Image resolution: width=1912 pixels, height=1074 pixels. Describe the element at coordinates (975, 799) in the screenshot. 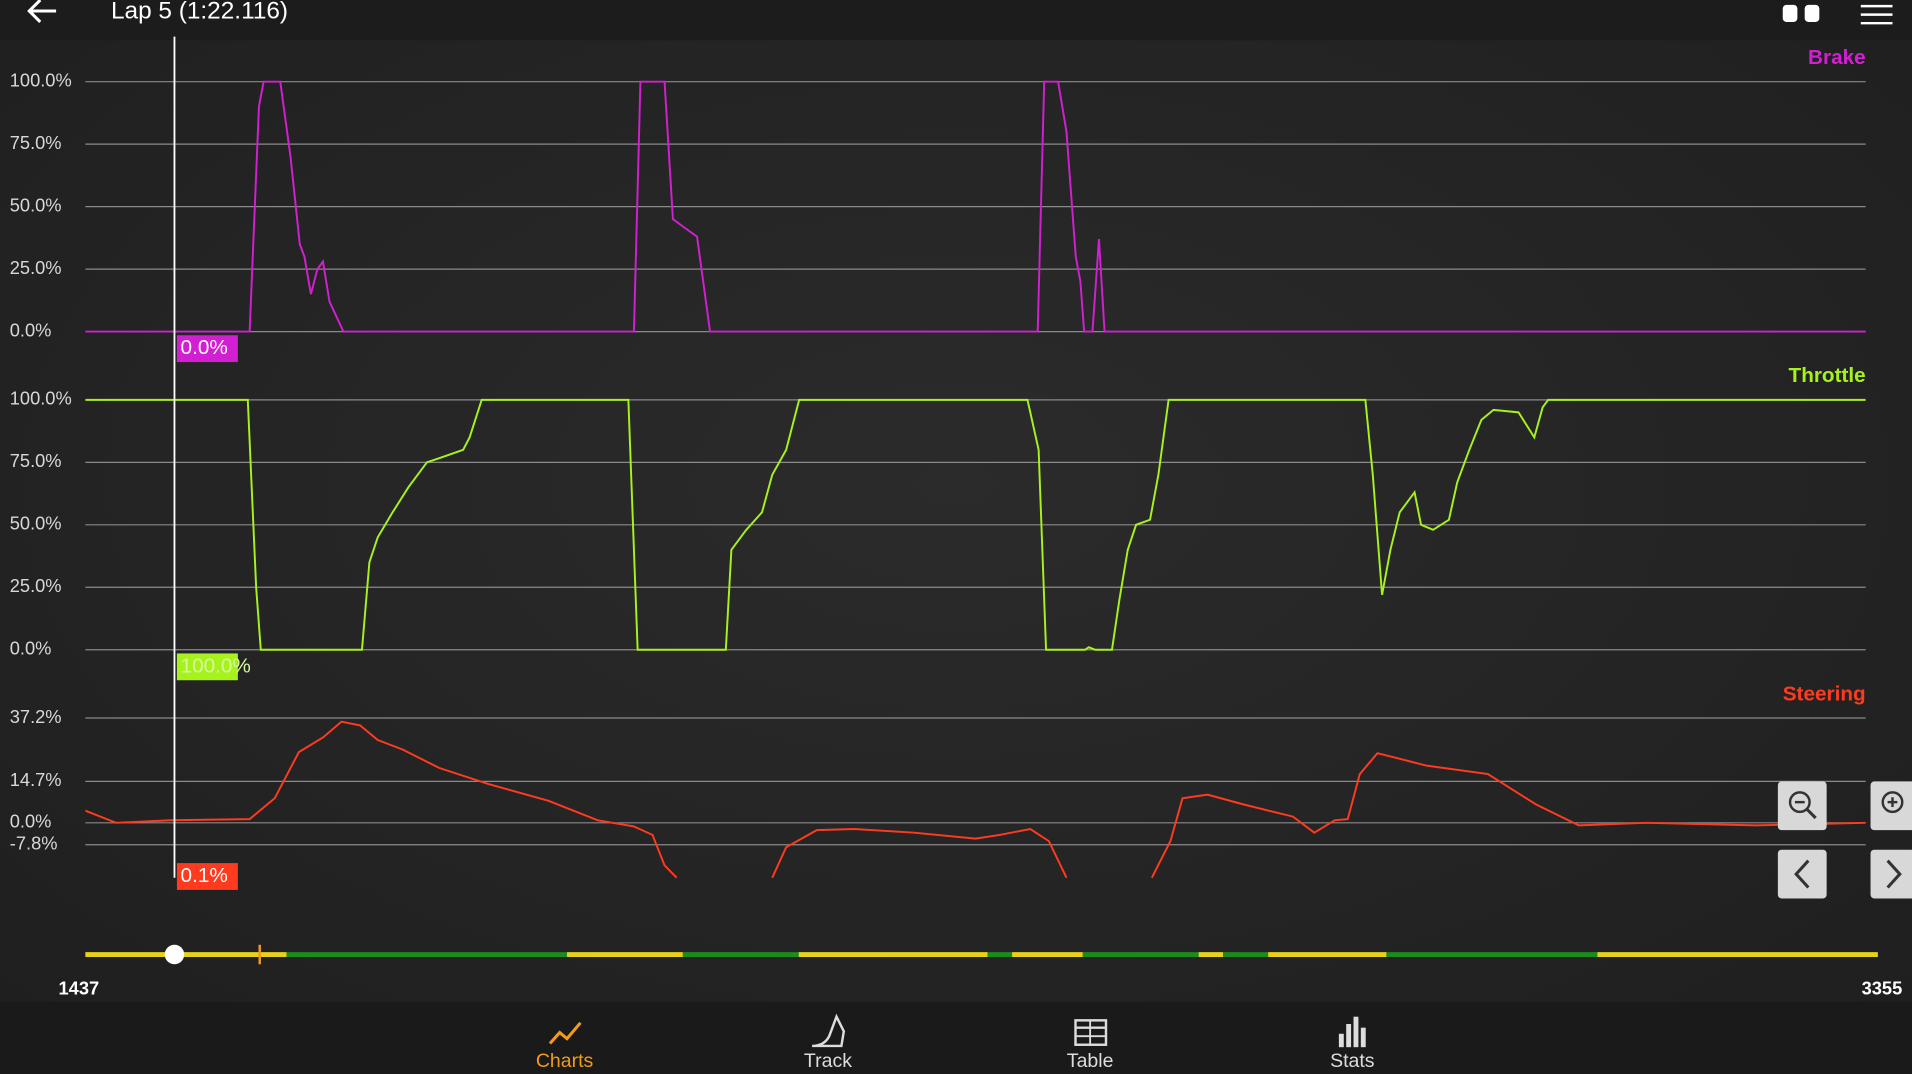

I see `data-line` at that location.